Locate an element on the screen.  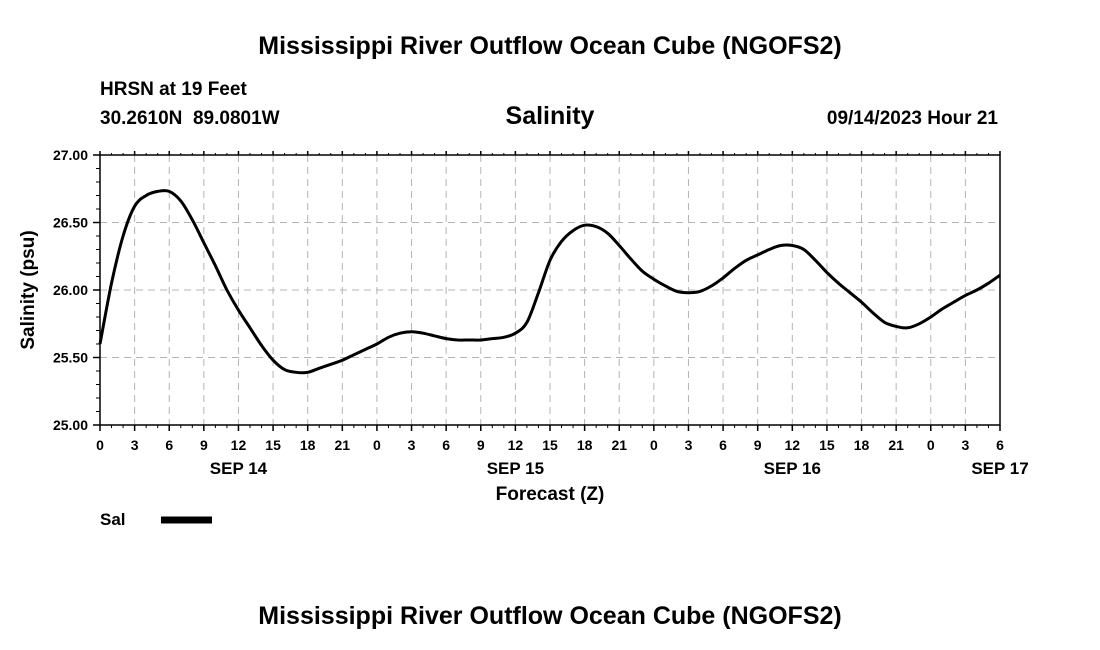
date-label: SEP 16 is located at coordinates (792, 468).